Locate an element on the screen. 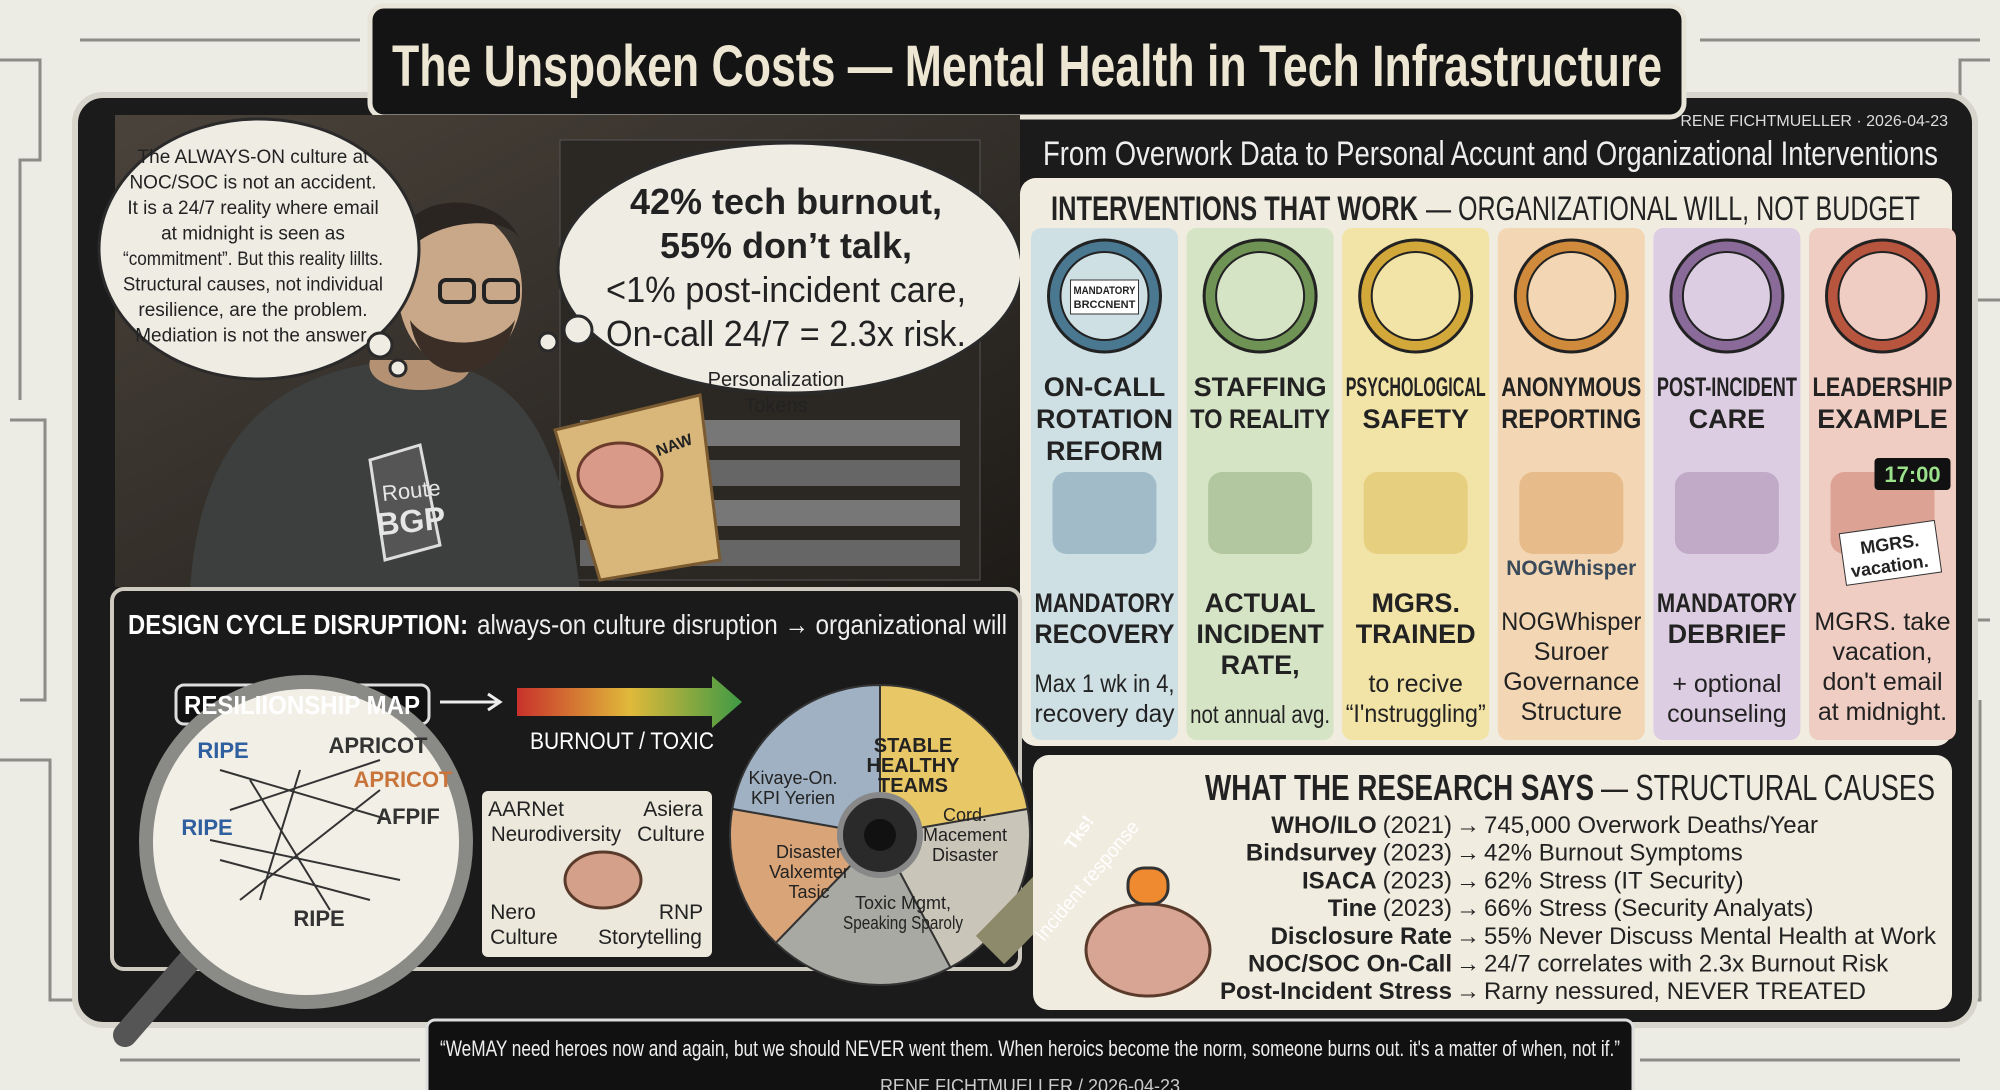 The height and width of the screenshot is (1090, 2000). thought-text: Mediation is not the answer. is located at coordinates (253, 336).